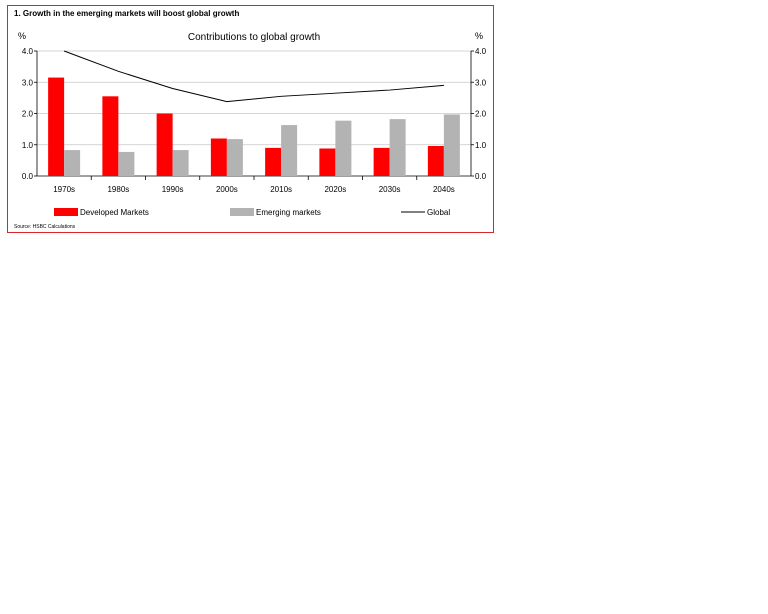  What do you see at coordinates (481, 51) in the screenshot?
I see `y-tick-label-right: 4.0` at bounding box center [481, 51].